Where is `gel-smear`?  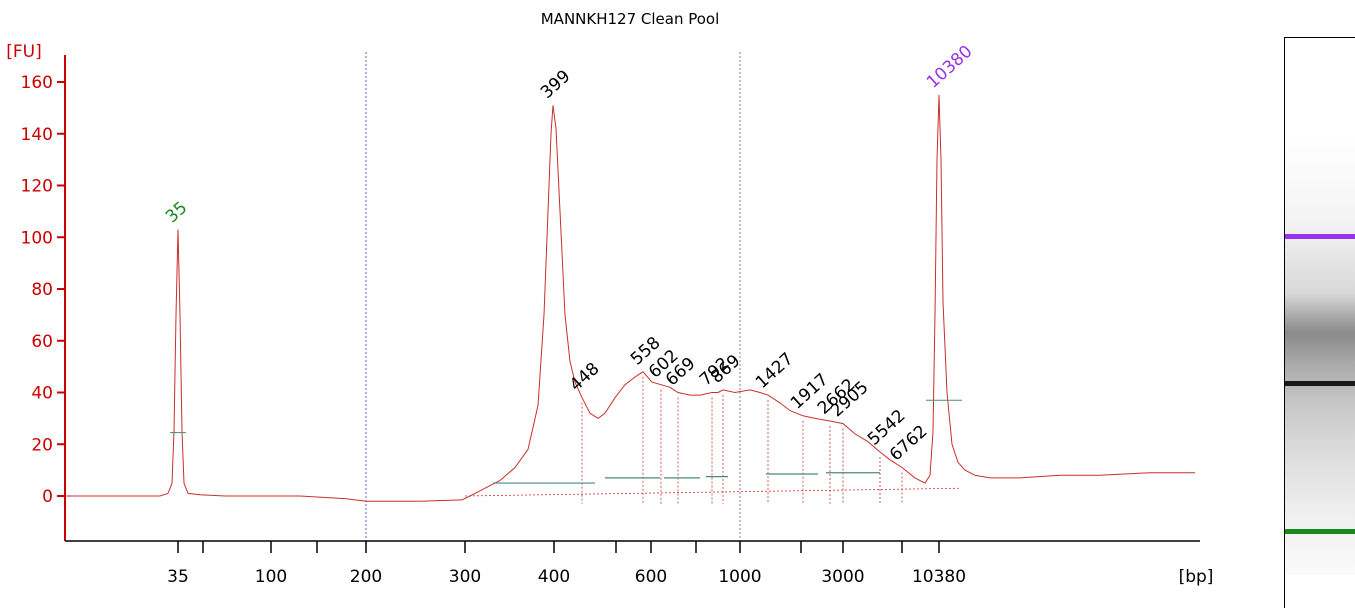 gel-smear is located at coordinates (1320, 355).